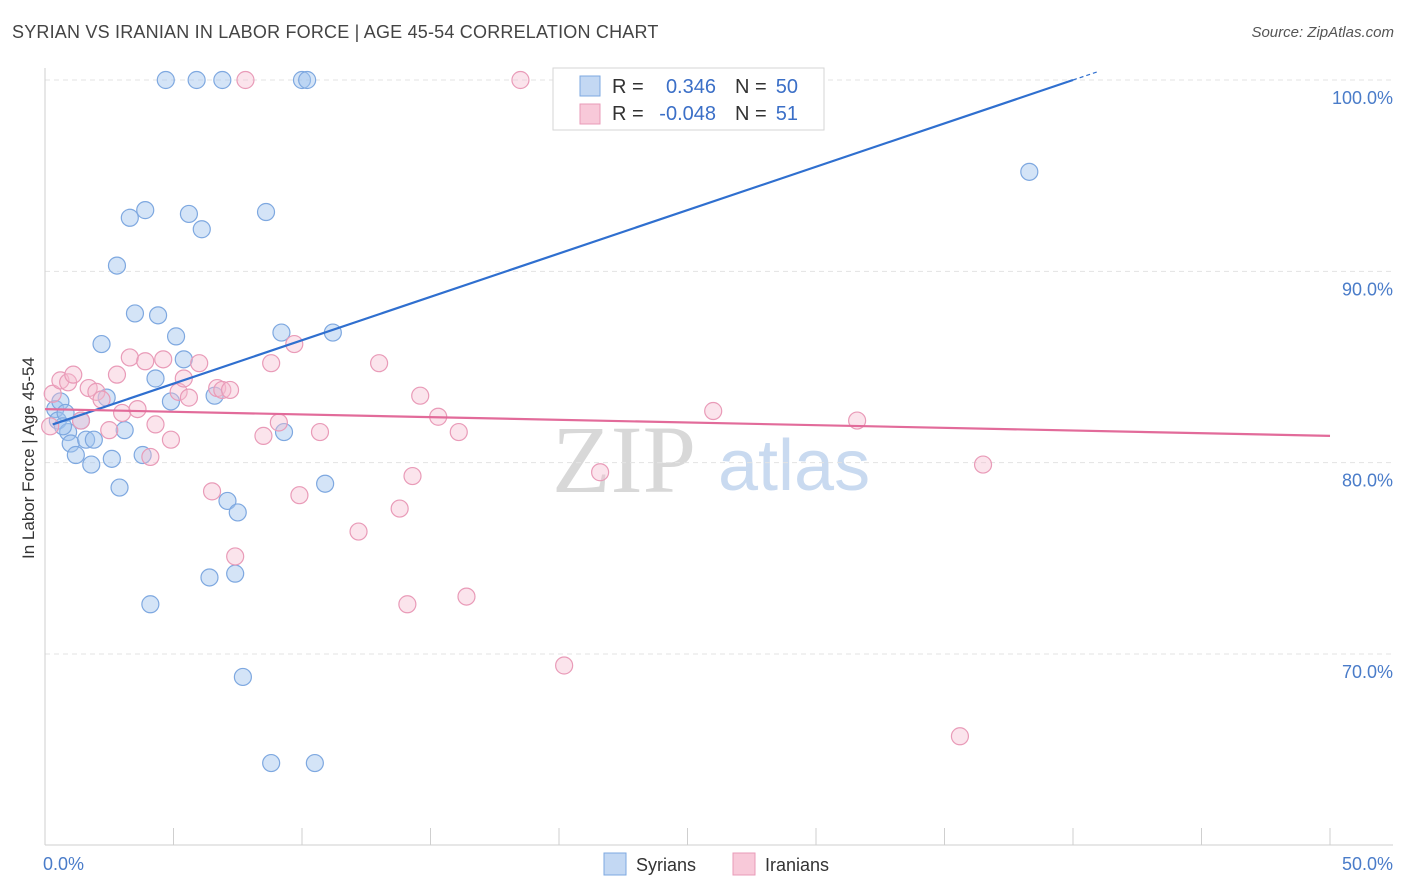  Describe the element at coordinates (787, 87) in the screenshot. I see `n-value-syrians: 50` at that location.